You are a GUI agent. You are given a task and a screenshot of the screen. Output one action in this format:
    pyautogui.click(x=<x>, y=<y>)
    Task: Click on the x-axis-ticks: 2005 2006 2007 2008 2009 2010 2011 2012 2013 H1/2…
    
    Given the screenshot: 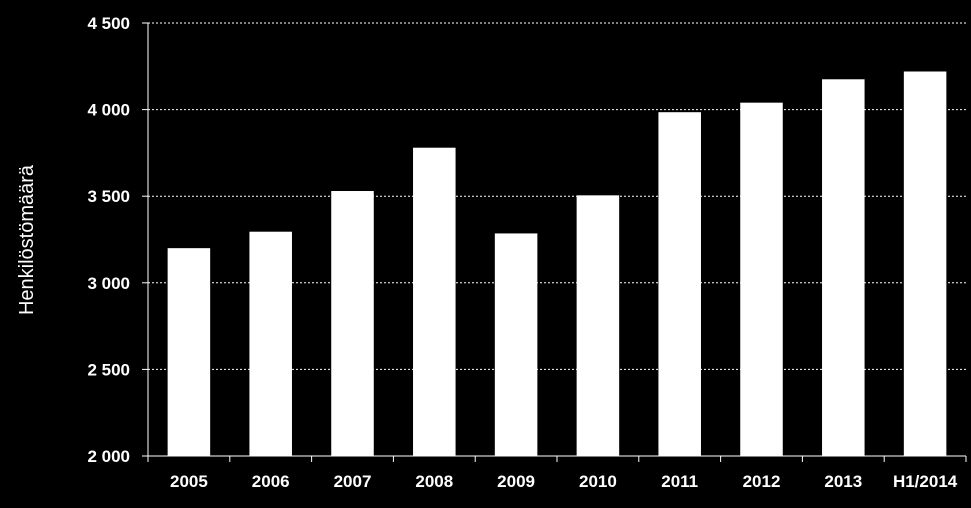 What is the action you would take?
    pyautogui.click(x=557, y=473)
    